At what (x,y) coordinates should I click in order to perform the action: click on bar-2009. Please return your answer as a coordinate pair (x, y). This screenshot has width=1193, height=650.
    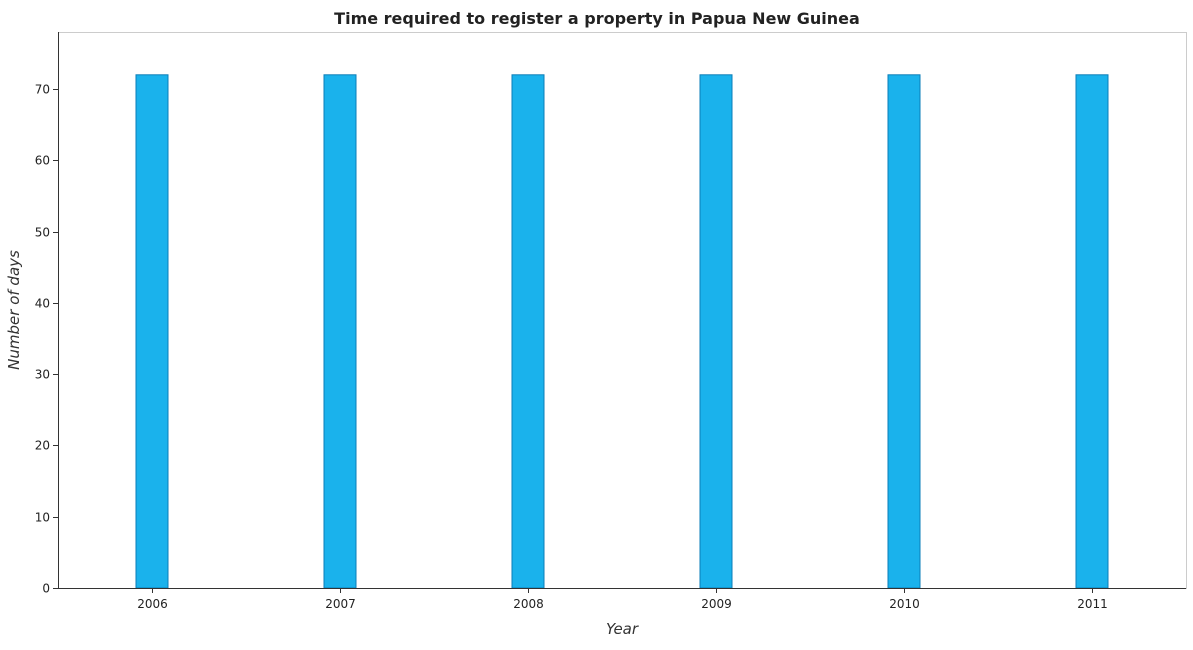
    Looking at the image, I should click on (716, 331).